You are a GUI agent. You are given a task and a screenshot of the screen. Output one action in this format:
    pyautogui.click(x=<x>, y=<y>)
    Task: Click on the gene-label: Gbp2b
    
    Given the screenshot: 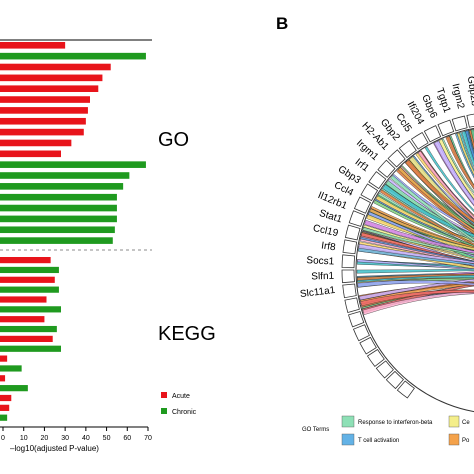 What is the action you would take?
    pyautogui.click(x=469, y=91)
    